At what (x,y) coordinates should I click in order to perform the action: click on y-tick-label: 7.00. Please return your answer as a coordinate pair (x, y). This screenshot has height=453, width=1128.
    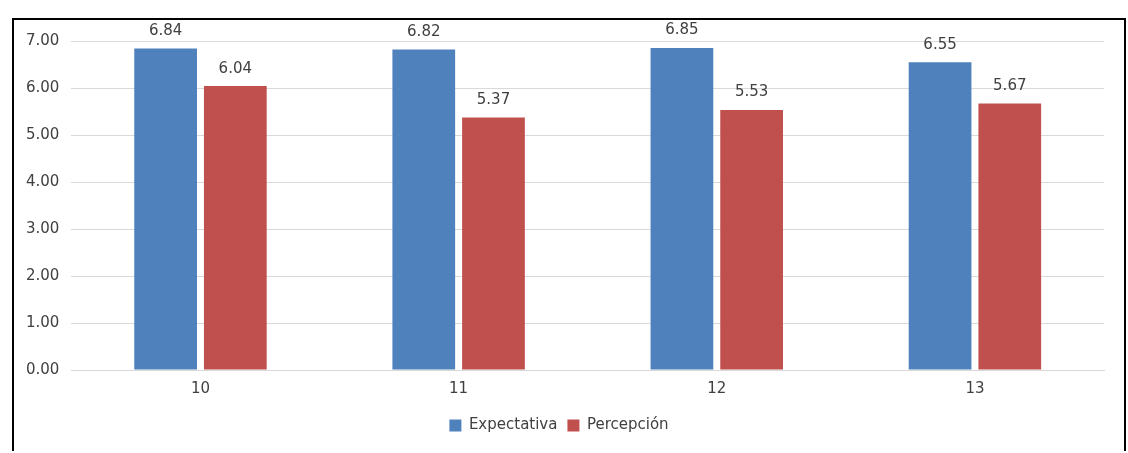
    Looking at the image, I should click on (42, 39).